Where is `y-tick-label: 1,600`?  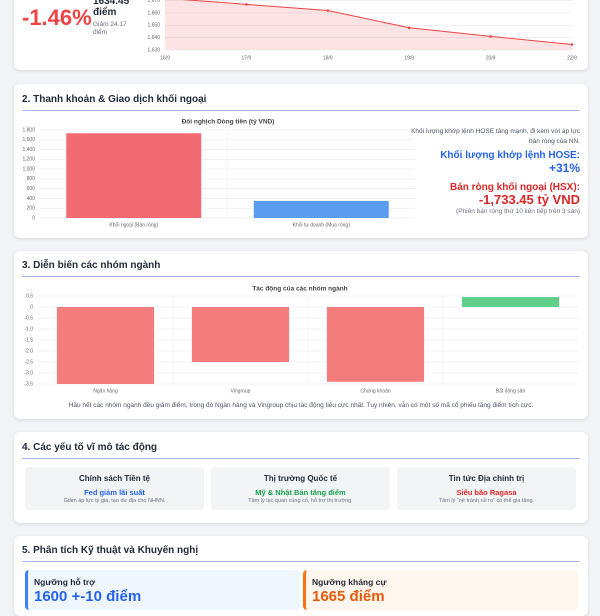
y-tick-label: 1,600 is located at coordinates (28, 140).